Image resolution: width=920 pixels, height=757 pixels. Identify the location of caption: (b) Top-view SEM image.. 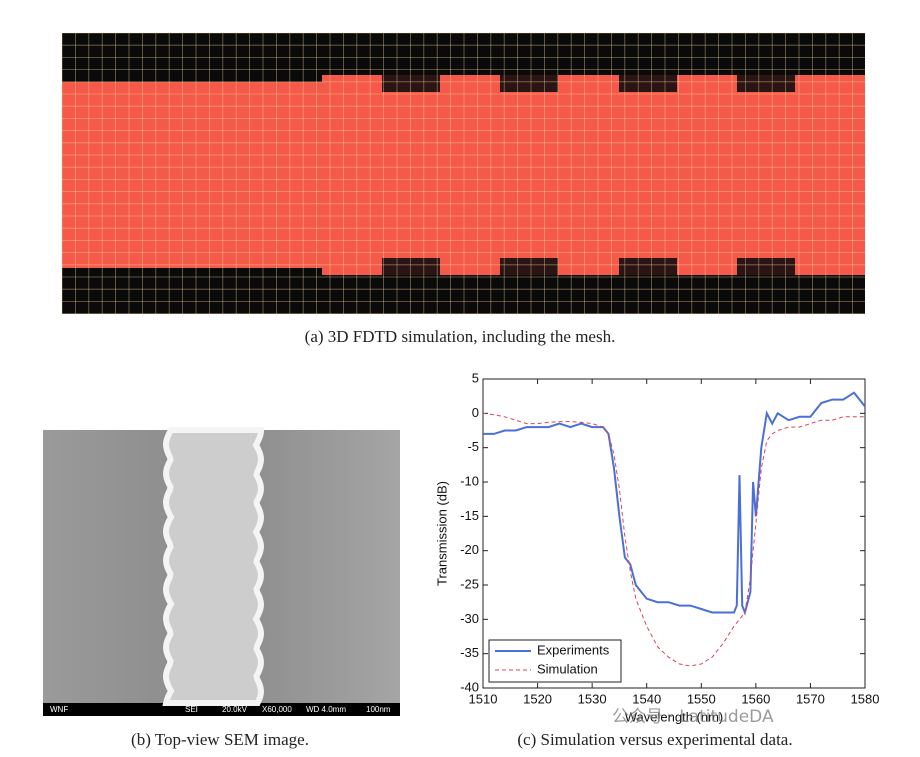
(220, 739).